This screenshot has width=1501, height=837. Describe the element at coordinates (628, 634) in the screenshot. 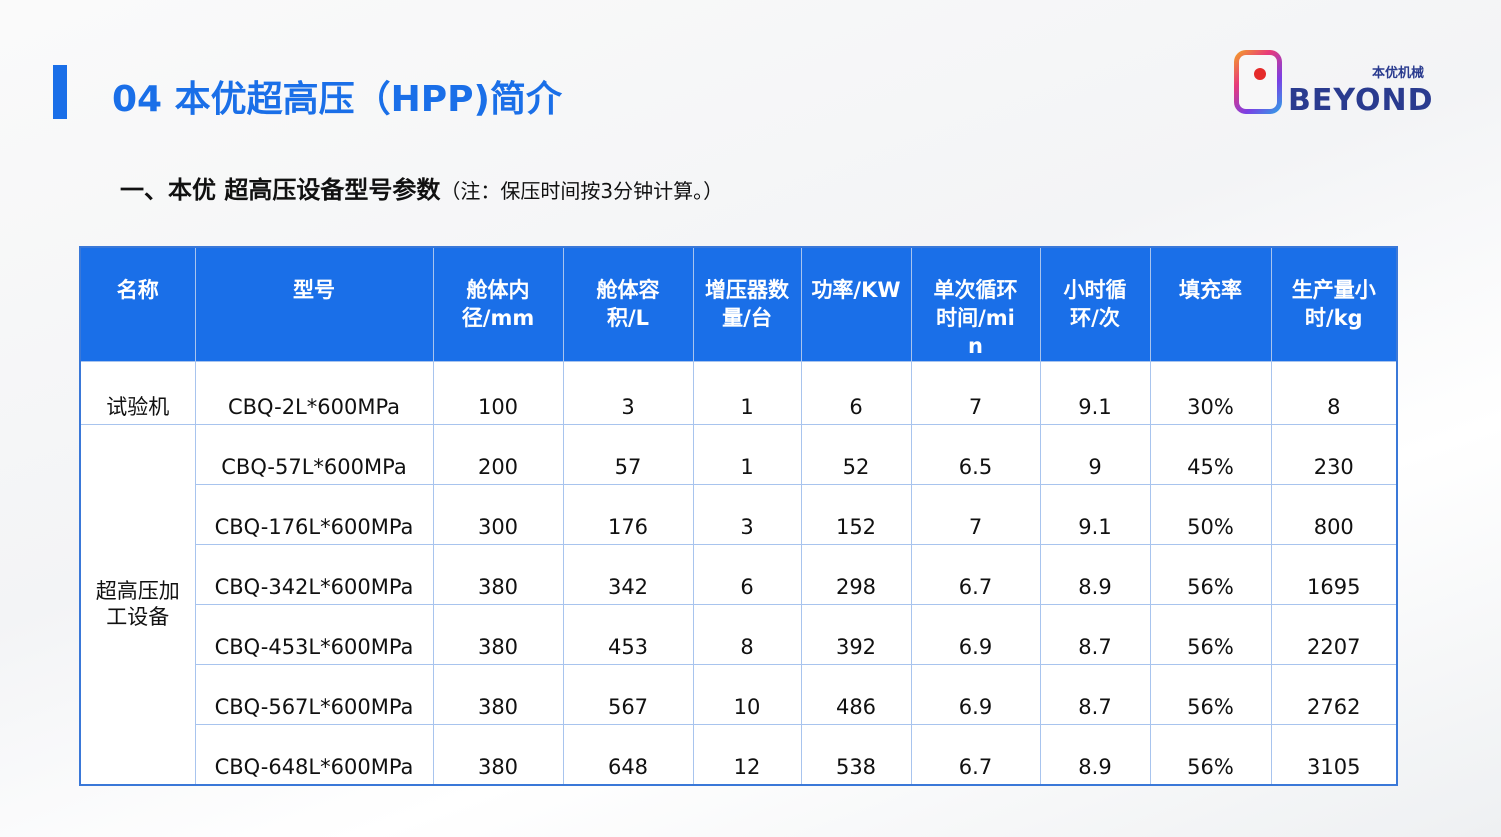

I see `table-cell: 453` at that location.